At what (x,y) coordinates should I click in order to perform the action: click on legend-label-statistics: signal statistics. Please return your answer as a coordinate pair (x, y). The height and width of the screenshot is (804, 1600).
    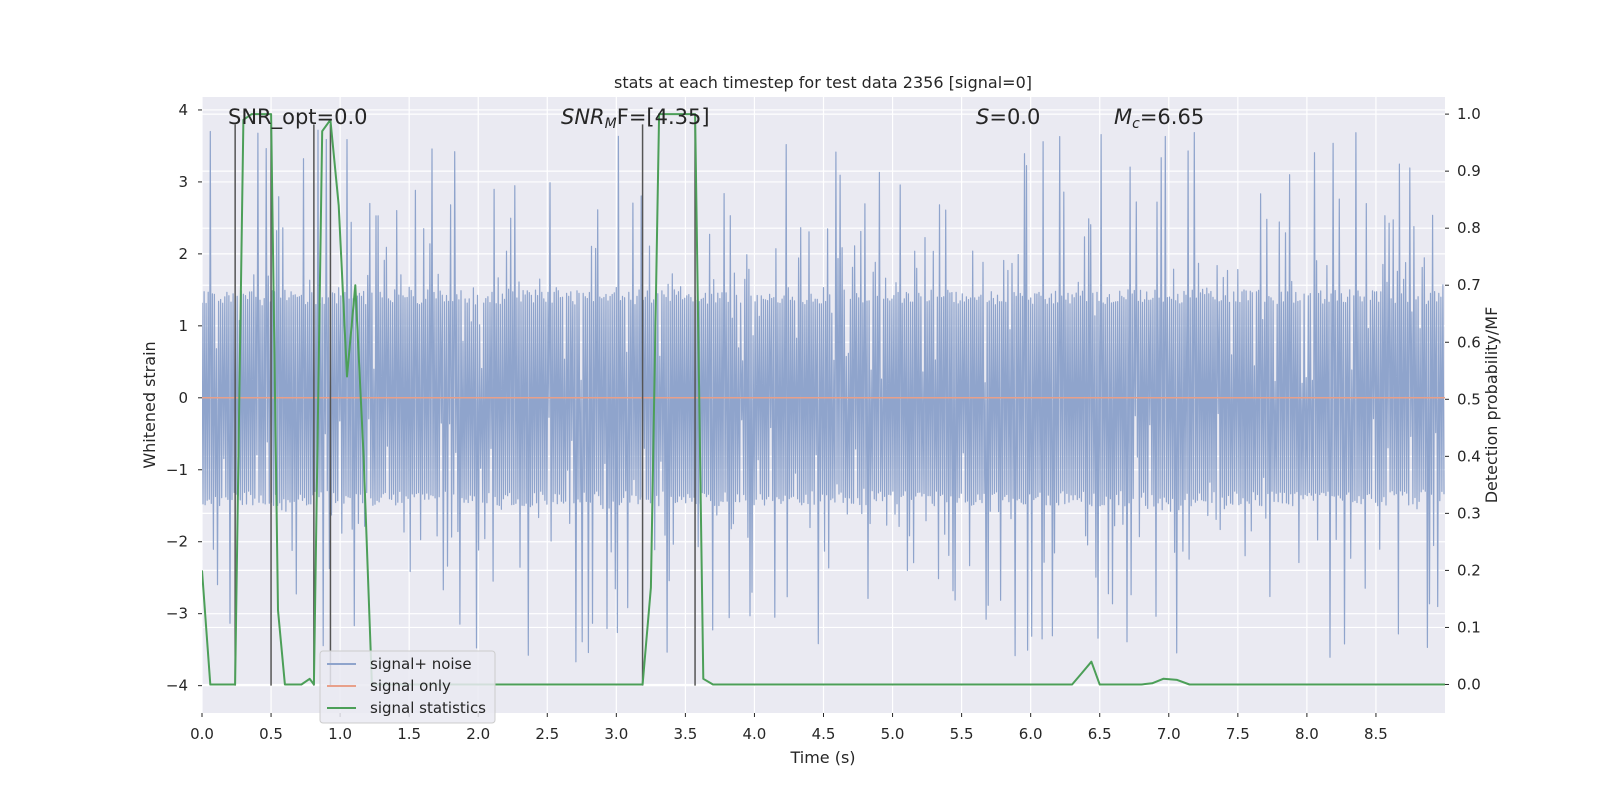
    Looking at the image, I should click on (428, 708).